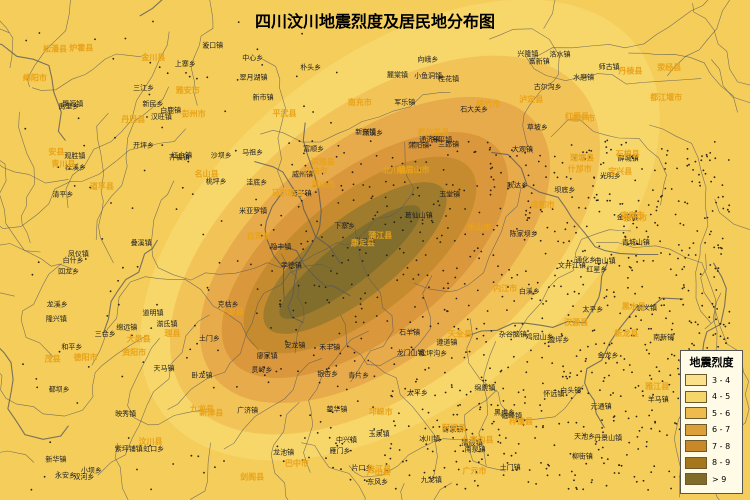 This screenshot has width=750, height=504. What do you see at coordinates (323, 161) in the screenshot?
I see `county-label: 洪雅县` at bounding box center [323, 161].